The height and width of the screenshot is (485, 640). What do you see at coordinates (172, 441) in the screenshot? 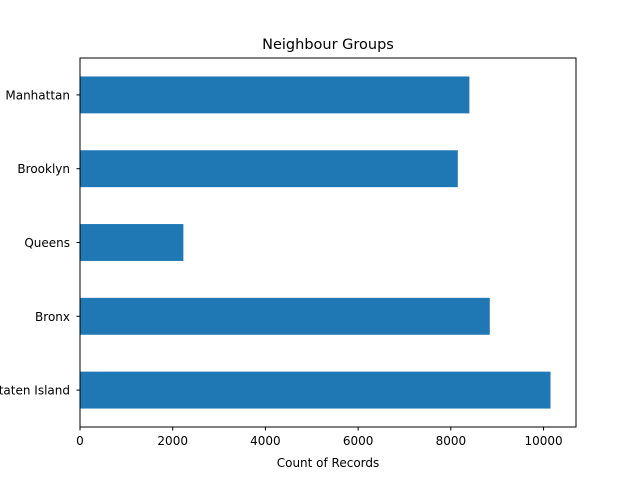
I see `x-tick-label: 2000` at bounding box center [172, 441].